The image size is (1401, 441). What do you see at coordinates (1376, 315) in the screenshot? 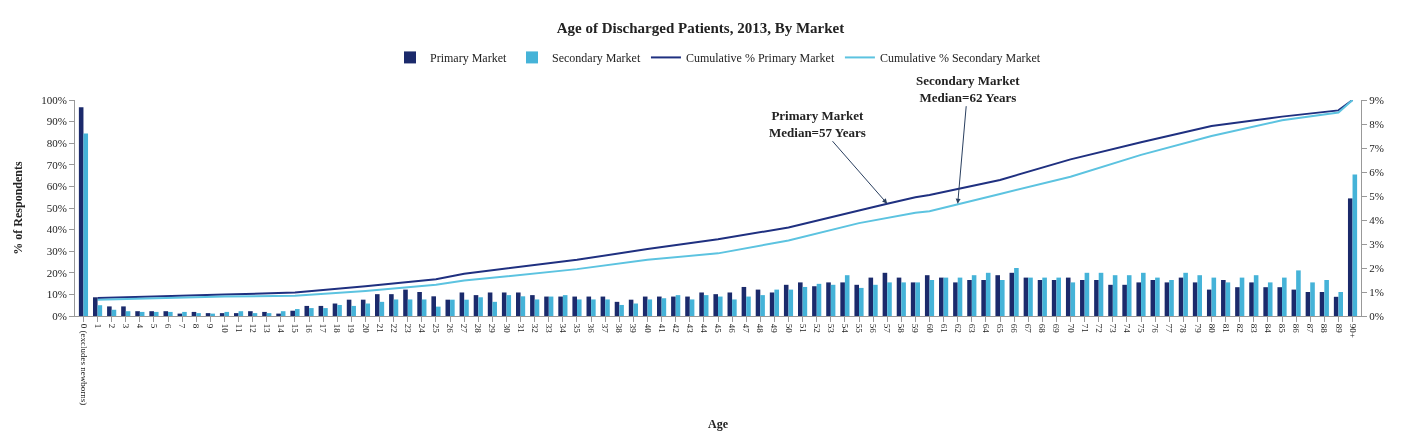
I see `y2-tick-label: 0%` at bounding box center [1376, 315].